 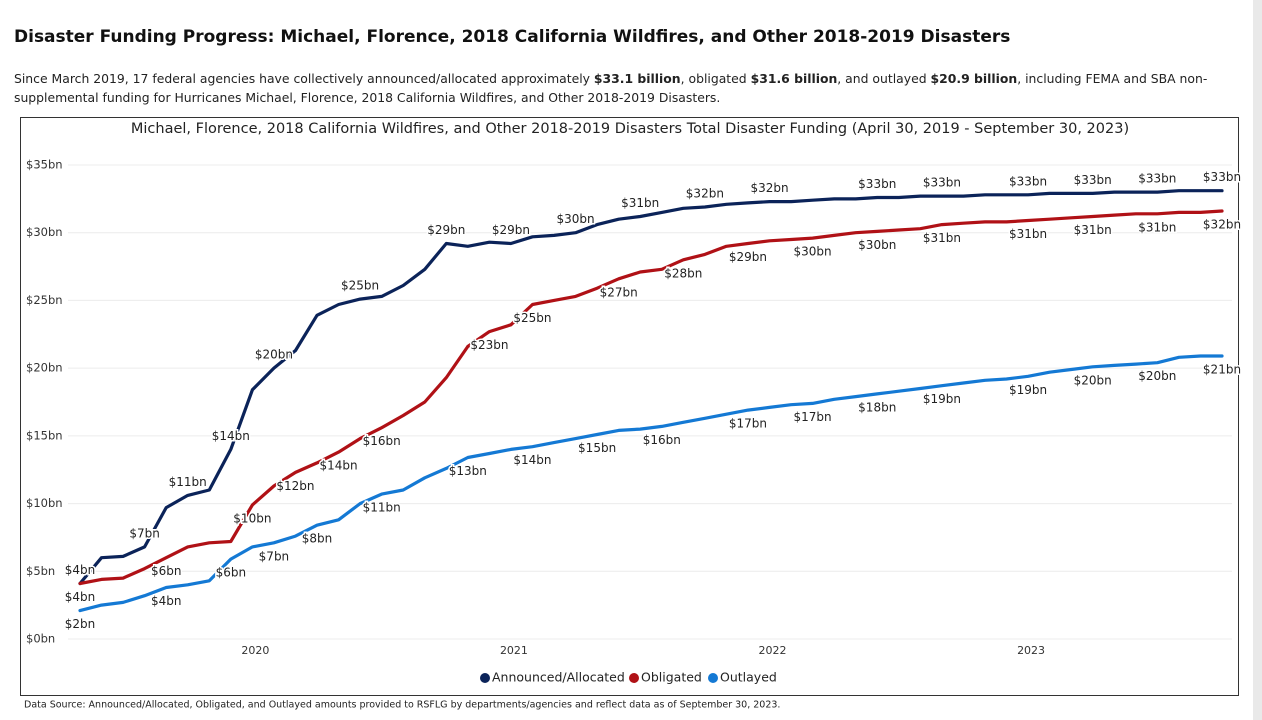 I want to click on legend-label: Announced/Allocated, so click(x=558, y=677).